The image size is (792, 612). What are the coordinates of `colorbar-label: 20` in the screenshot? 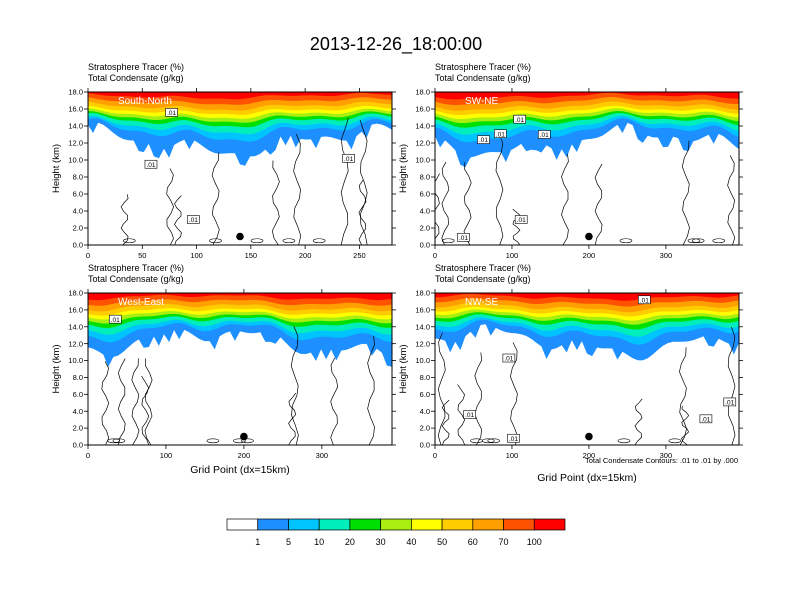 It's located at (350, 542).